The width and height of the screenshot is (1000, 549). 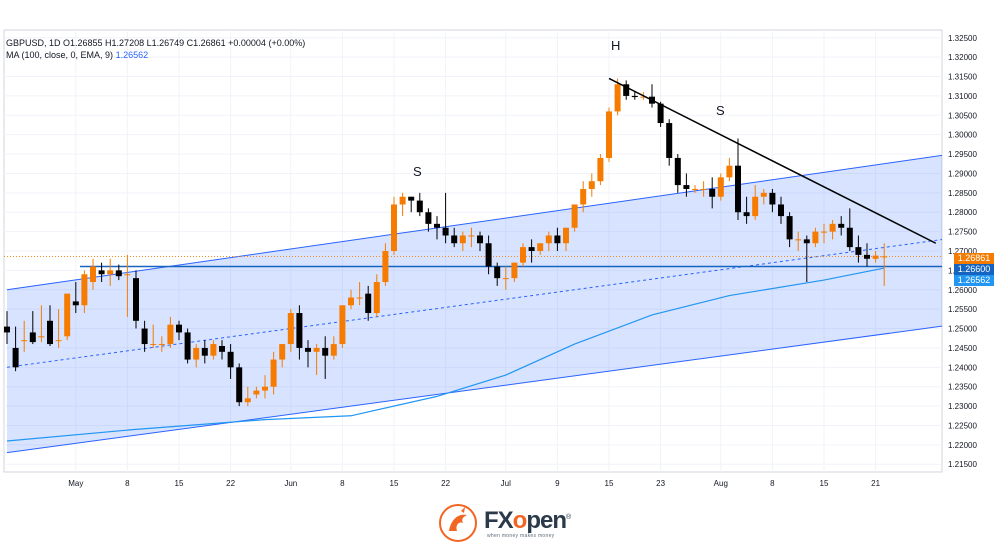 I want to click on y-tick-label: 1.23000, so click(x=962, y=406).